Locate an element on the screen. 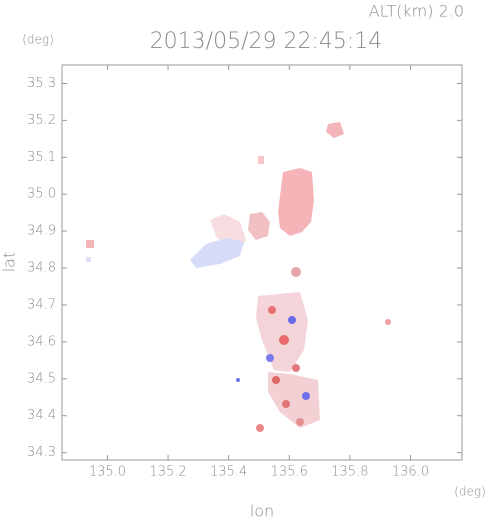 The image size is (491, 521). y-tick-label: 34.5 is located at coordinates (41, 378).